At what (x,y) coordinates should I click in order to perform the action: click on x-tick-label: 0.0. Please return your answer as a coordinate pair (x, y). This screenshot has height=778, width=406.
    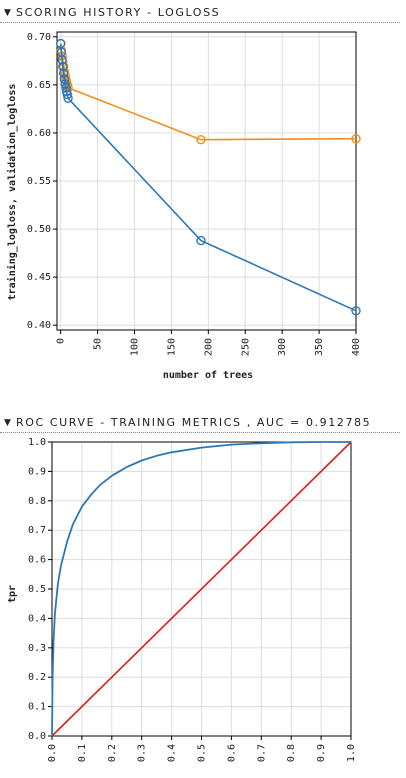
    Looking at the image, I should click on (52, 753).